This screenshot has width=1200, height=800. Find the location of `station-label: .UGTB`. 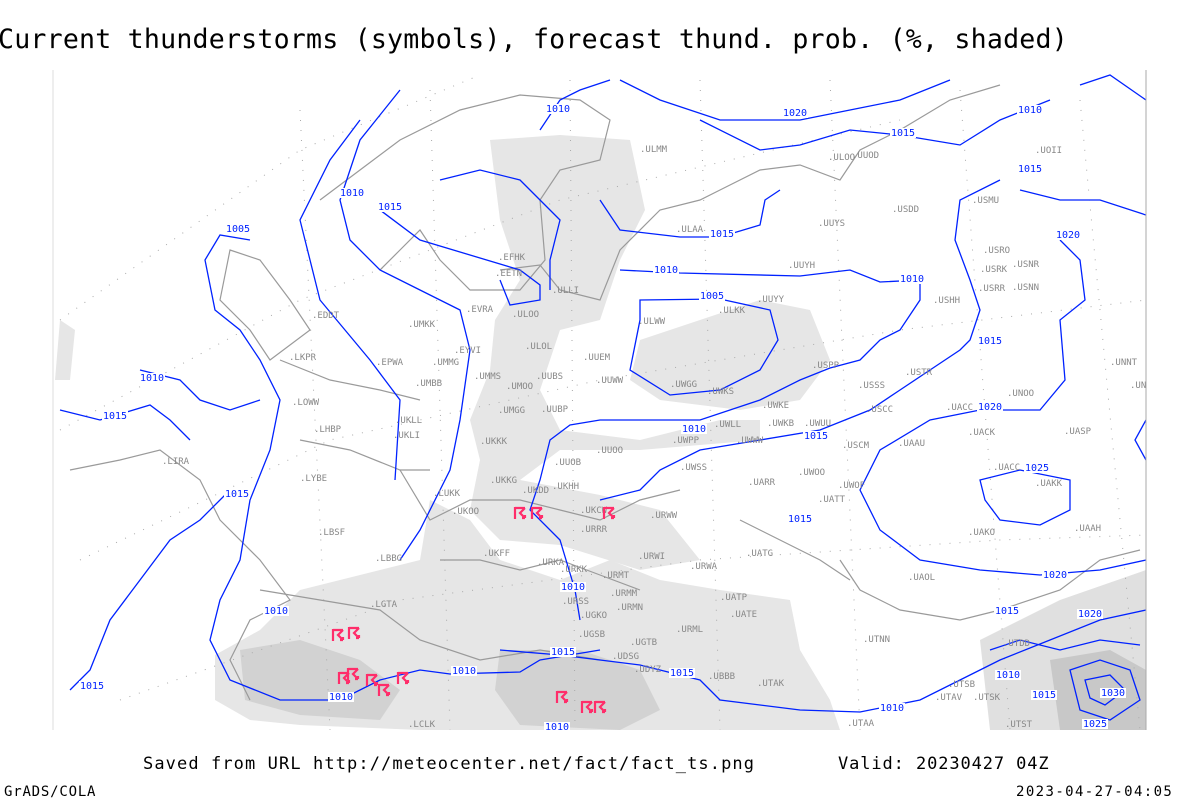

station-label: .UGTB is located at coordinates (643, 643).